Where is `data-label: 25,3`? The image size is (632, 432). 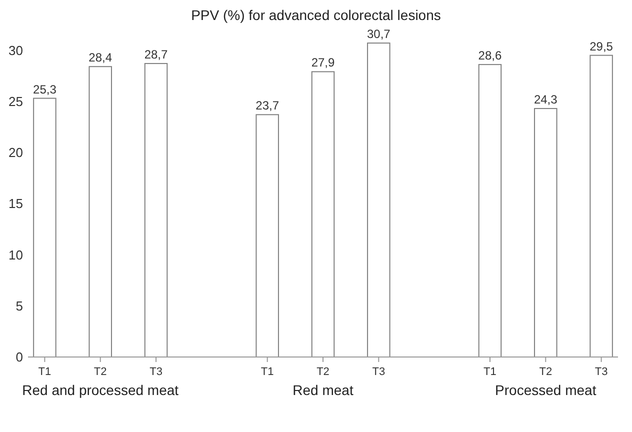 data-label: 25,3 is located at coordinates (45, 89).